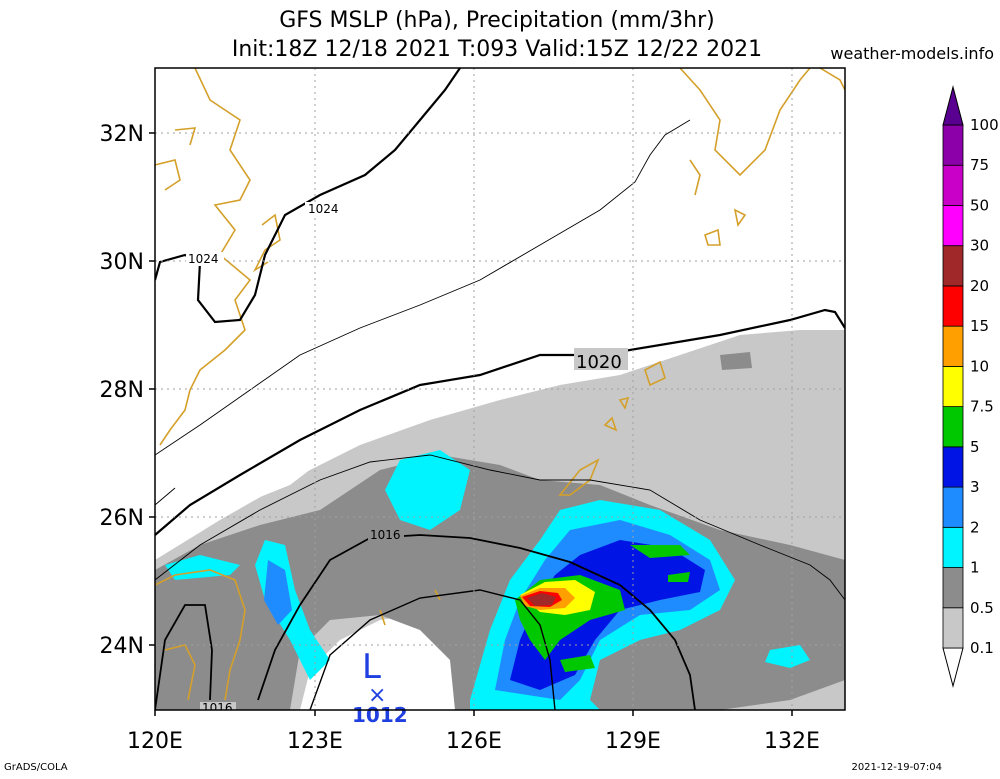  I want to click on legend-level-label: 10, so click(979, 366).